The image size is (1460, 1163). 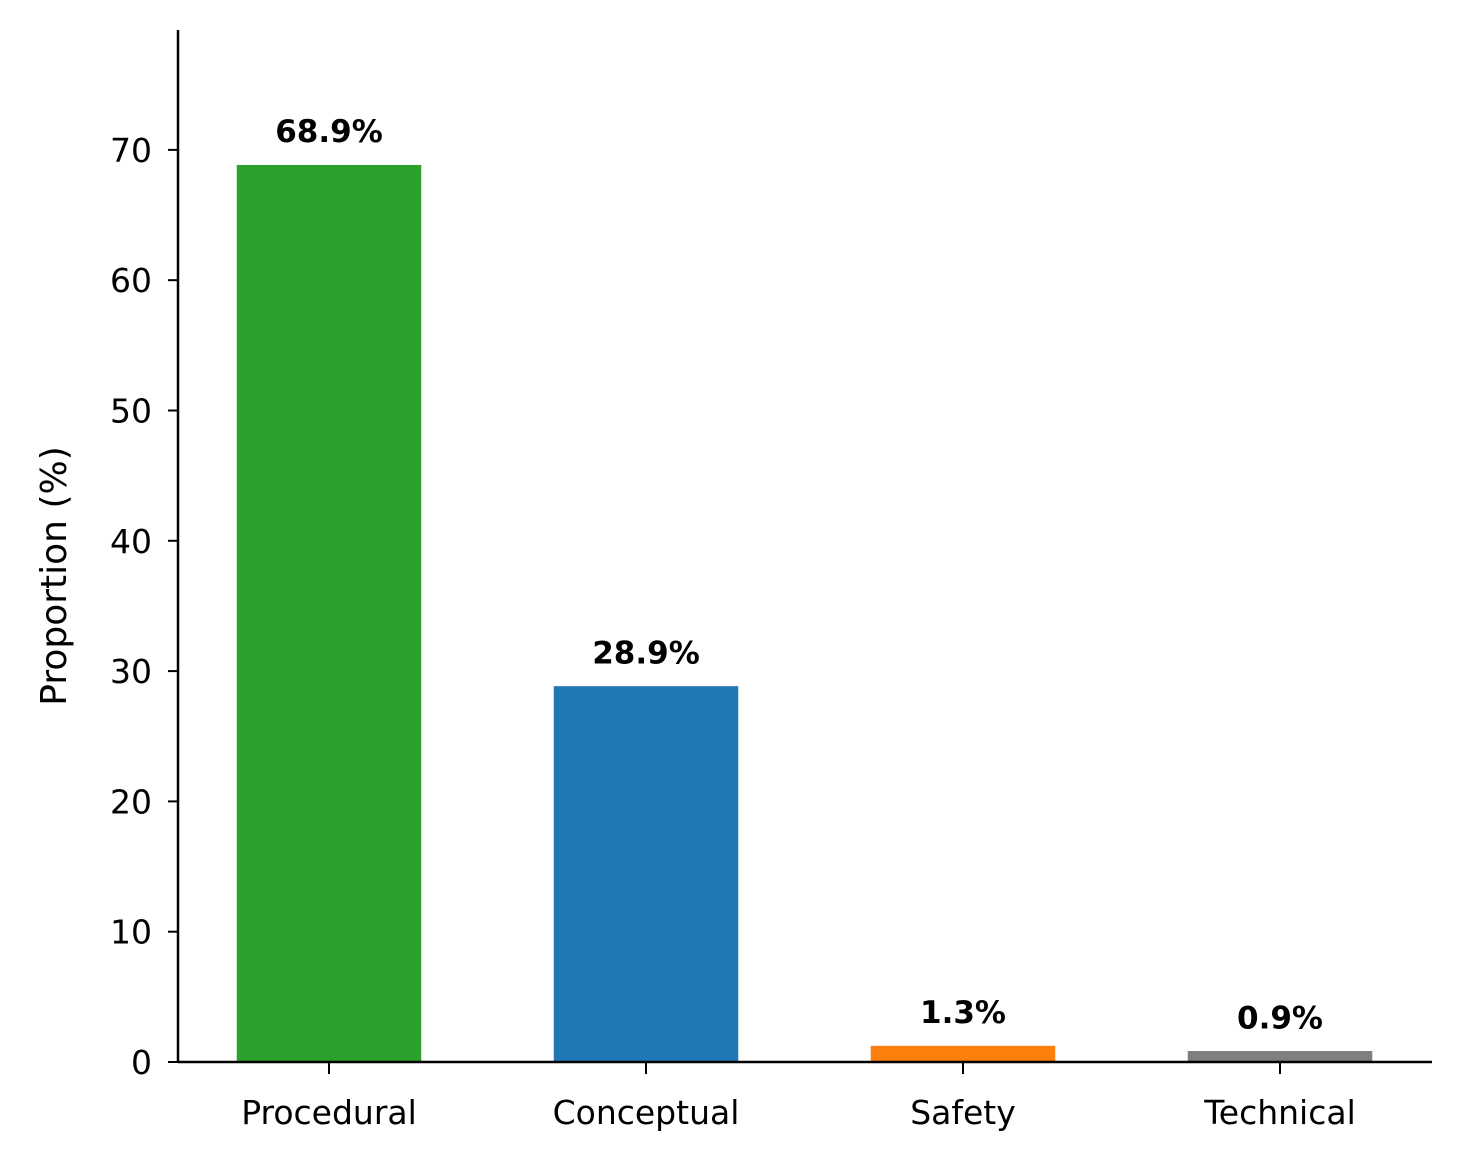 I want to click on x-tick-label-conceptual: Conceptual, so click(x=646, y=1112).